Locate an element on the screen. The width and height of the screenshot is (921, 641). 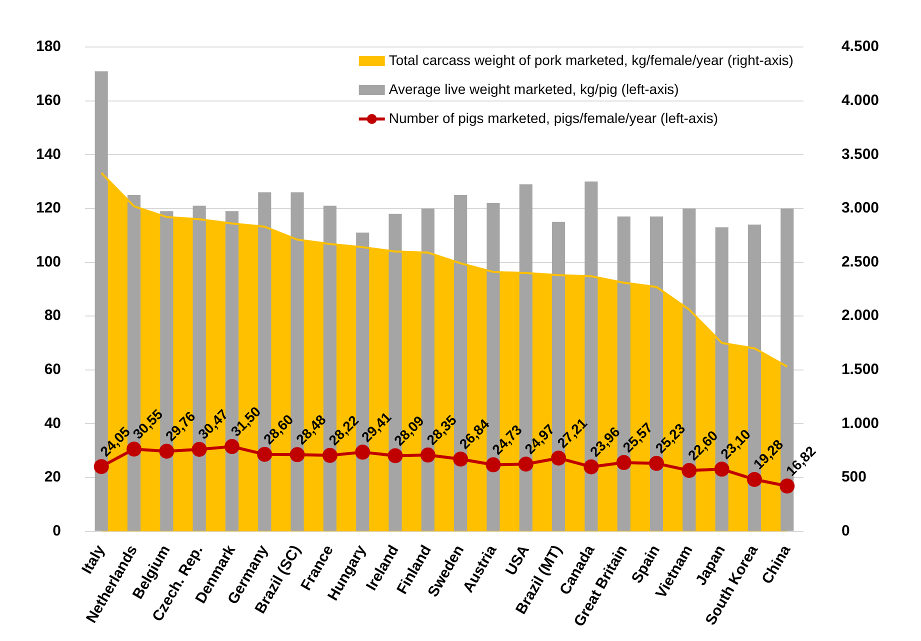
y-tick-label: 40 is located at coordinates (53, 423).